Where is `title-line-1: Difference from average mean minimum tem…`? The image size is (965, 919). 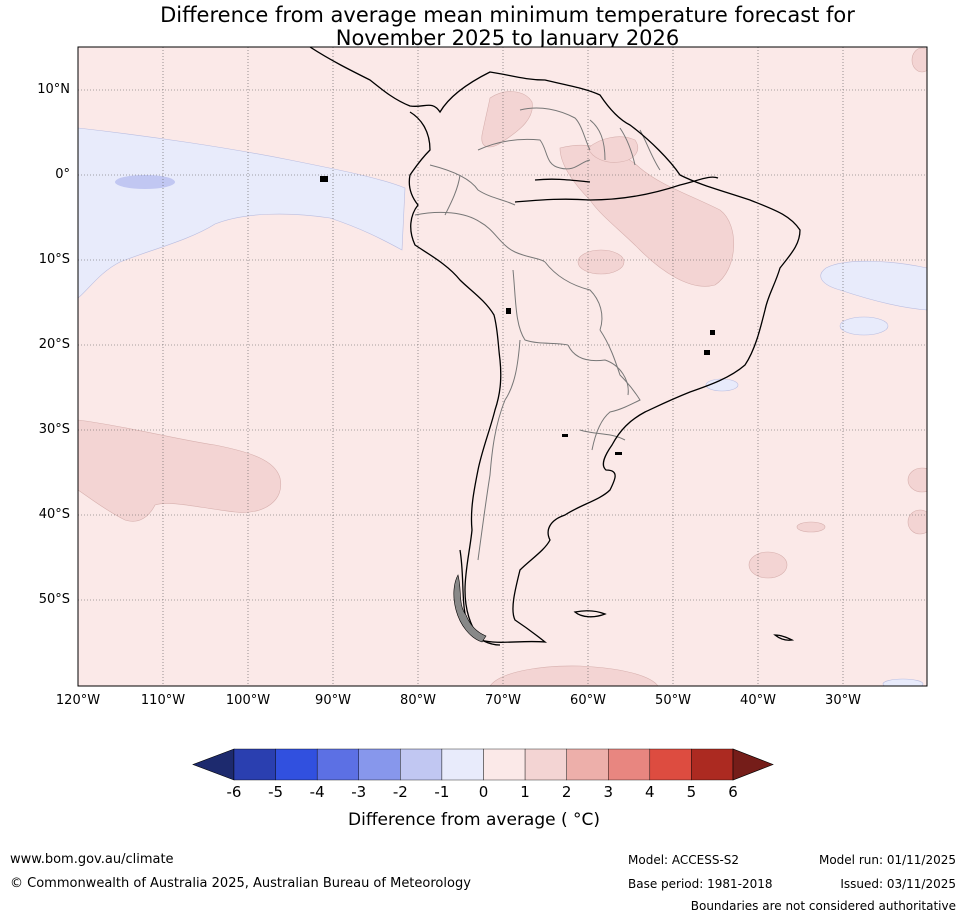 title-line-1: Difference from average mean minimum tem… is located at coordinates (507, 15).